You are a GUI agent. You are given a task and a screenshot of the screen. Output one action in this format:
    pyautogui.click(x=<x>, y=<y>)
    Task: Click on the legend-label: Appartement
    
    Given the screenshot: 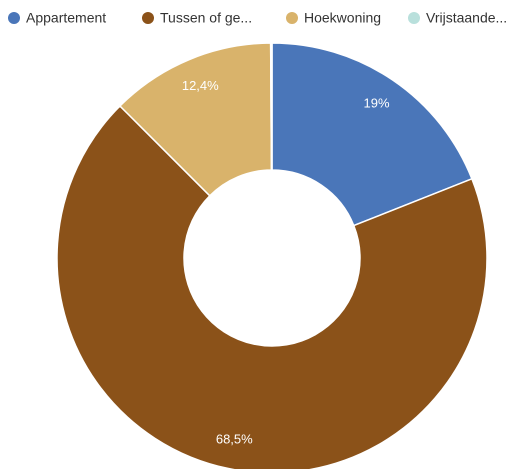 What is the action you would take?
    pyautogui.click(x=66, y=18)
    